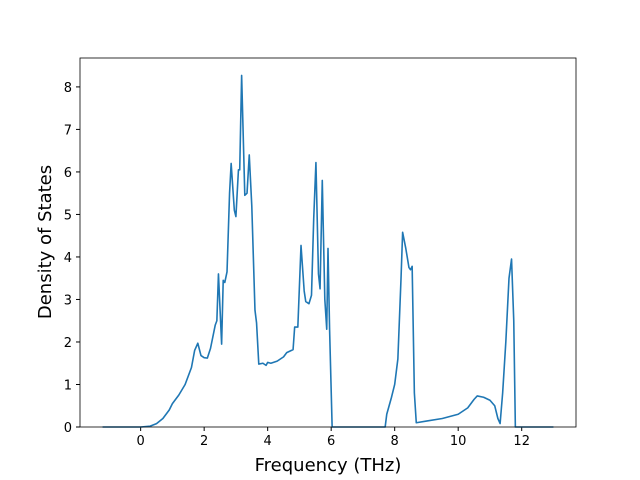  I want to click on x-tick-label: 4, so click(268, 441).